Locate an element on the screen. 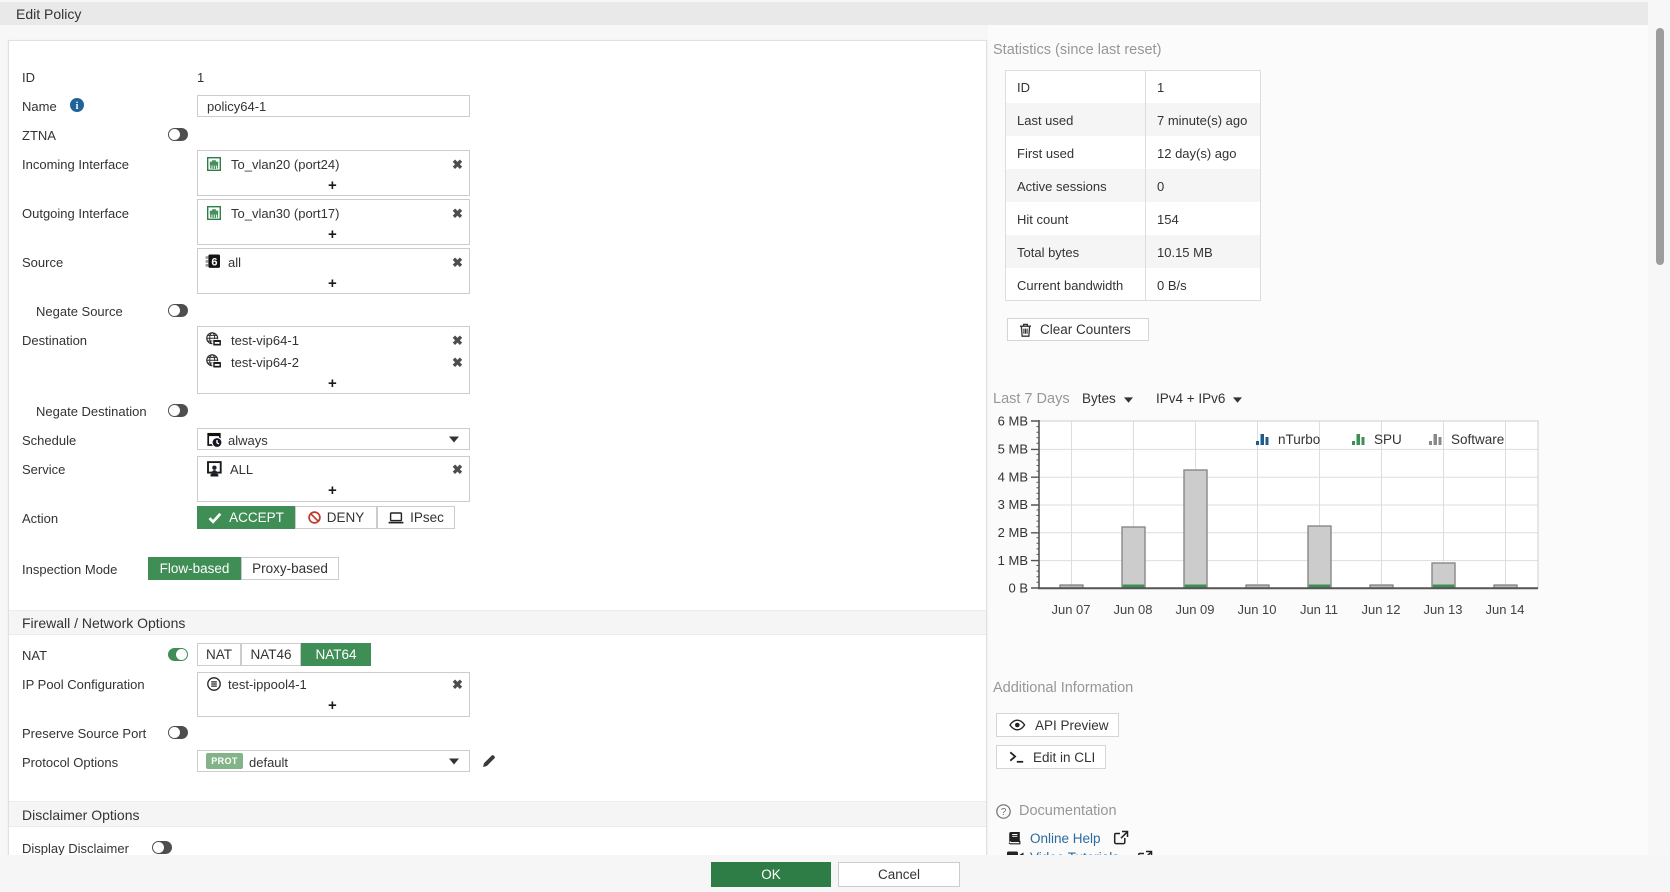 The width and height of the screenshot is (1670, 892). svg-text: Jun 08 is located at coordinates (1132, 609).